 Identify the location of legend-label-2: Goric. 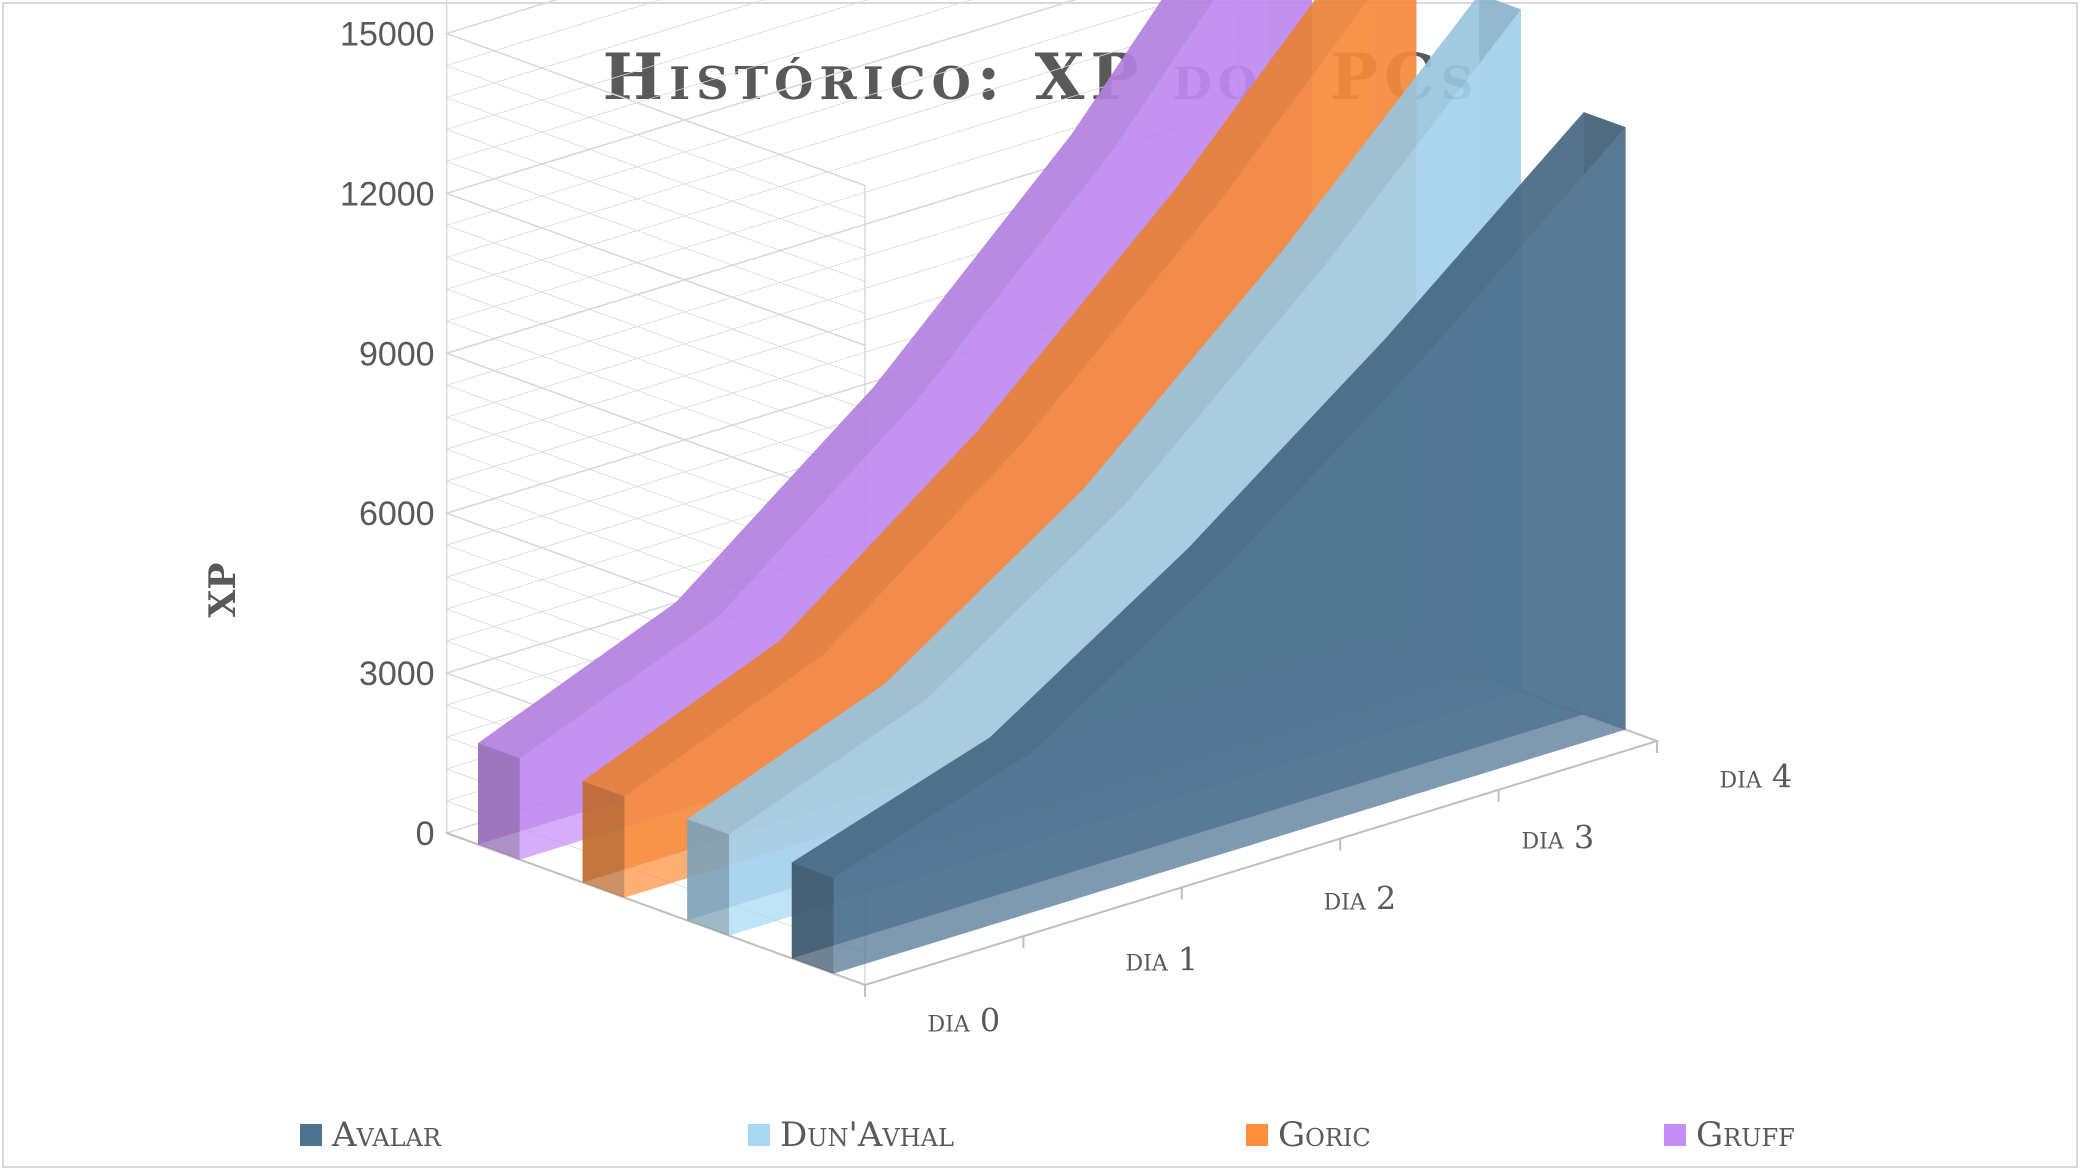
(1324, 1135).